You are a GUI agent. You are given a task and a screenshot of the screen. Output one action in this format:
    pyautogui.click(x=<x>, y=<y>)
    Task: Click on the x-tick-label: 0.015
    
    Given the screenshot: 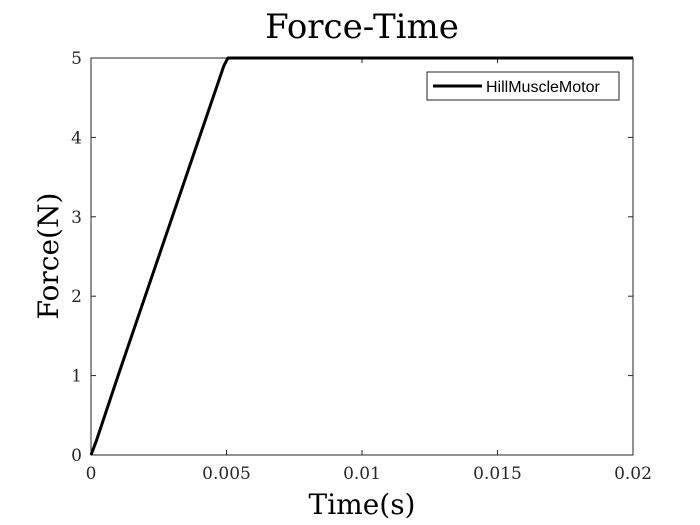 What is the action you would take?
    pyautogui.click(x=497, y=474)
    